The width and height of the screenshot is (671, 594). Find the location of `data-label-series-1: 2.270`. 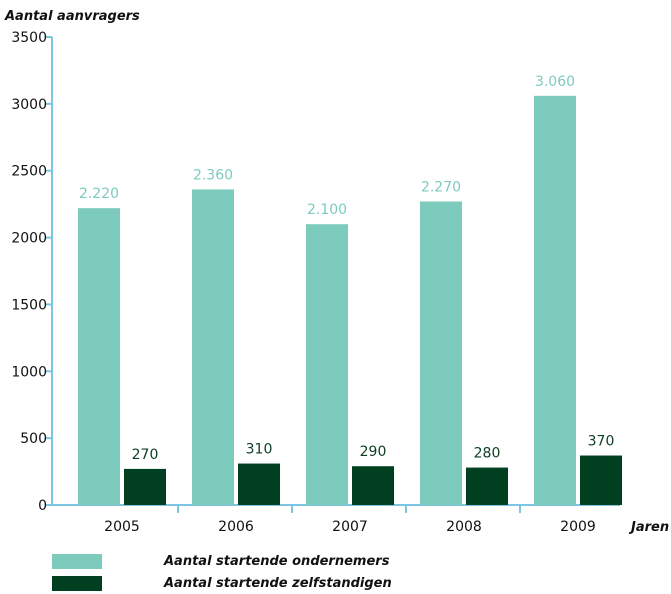

data-label-series-1: 2.270 is located at coordinates (441, 187).